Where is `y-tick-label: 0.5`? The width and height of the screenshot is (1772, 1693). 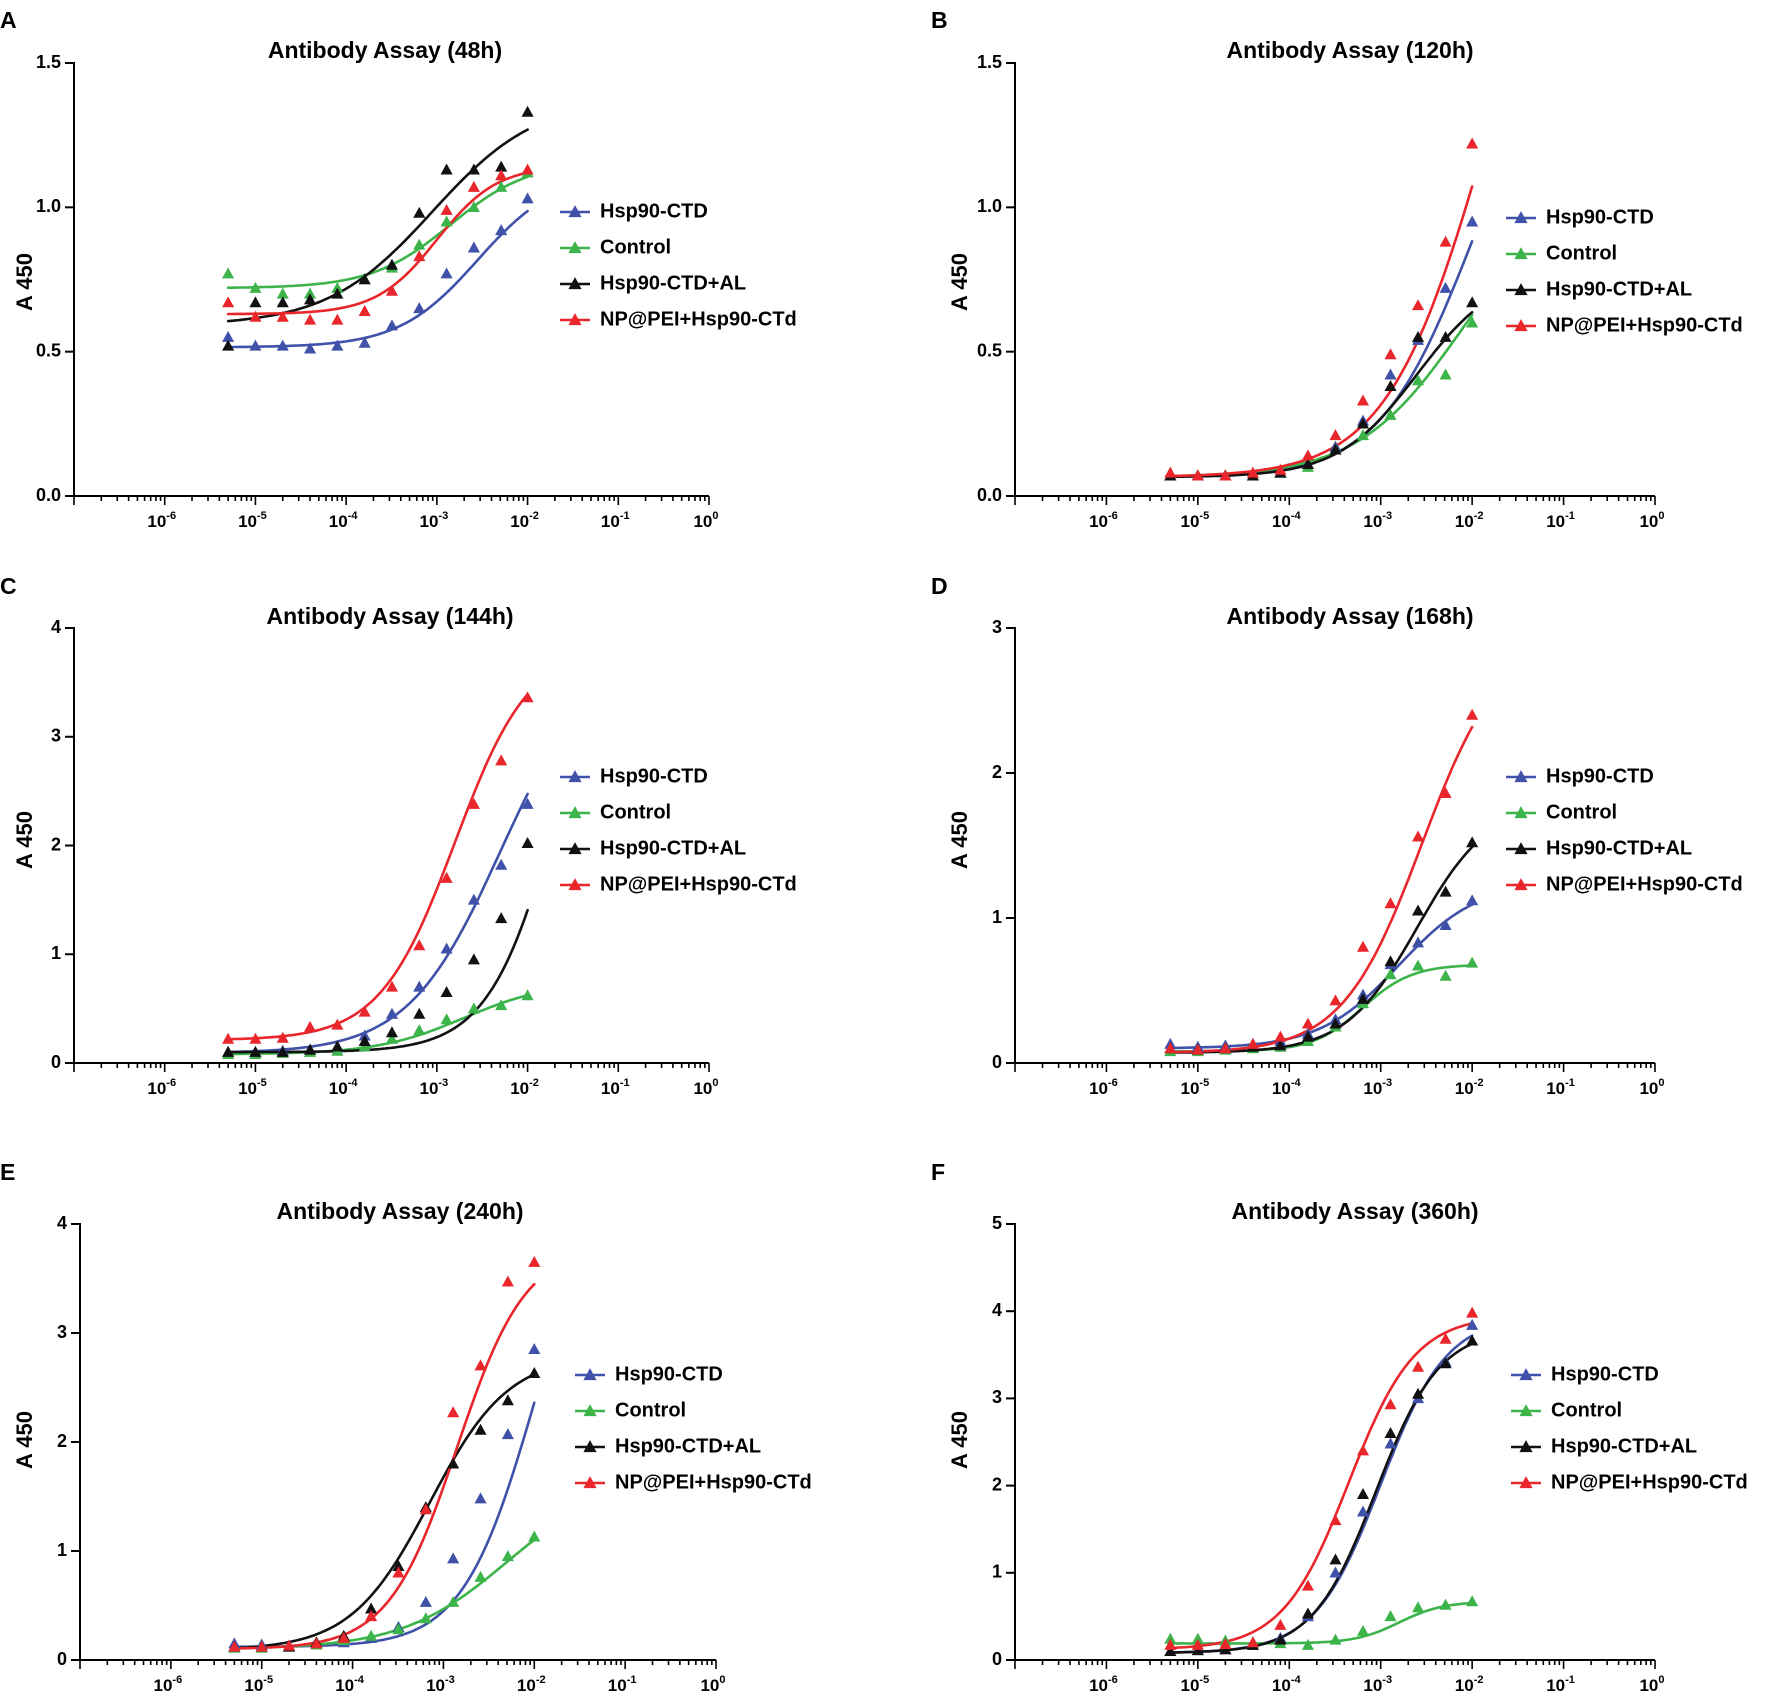
y-tick-label: 0.5 is located at coordinates (989, 350).